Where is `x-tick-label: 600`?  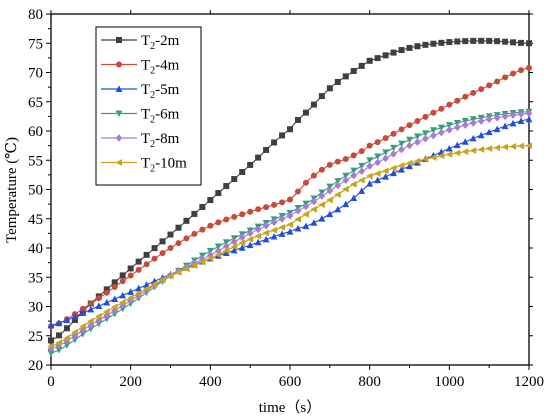
x-tick-label: 600 is located at coordinates (290, 382).